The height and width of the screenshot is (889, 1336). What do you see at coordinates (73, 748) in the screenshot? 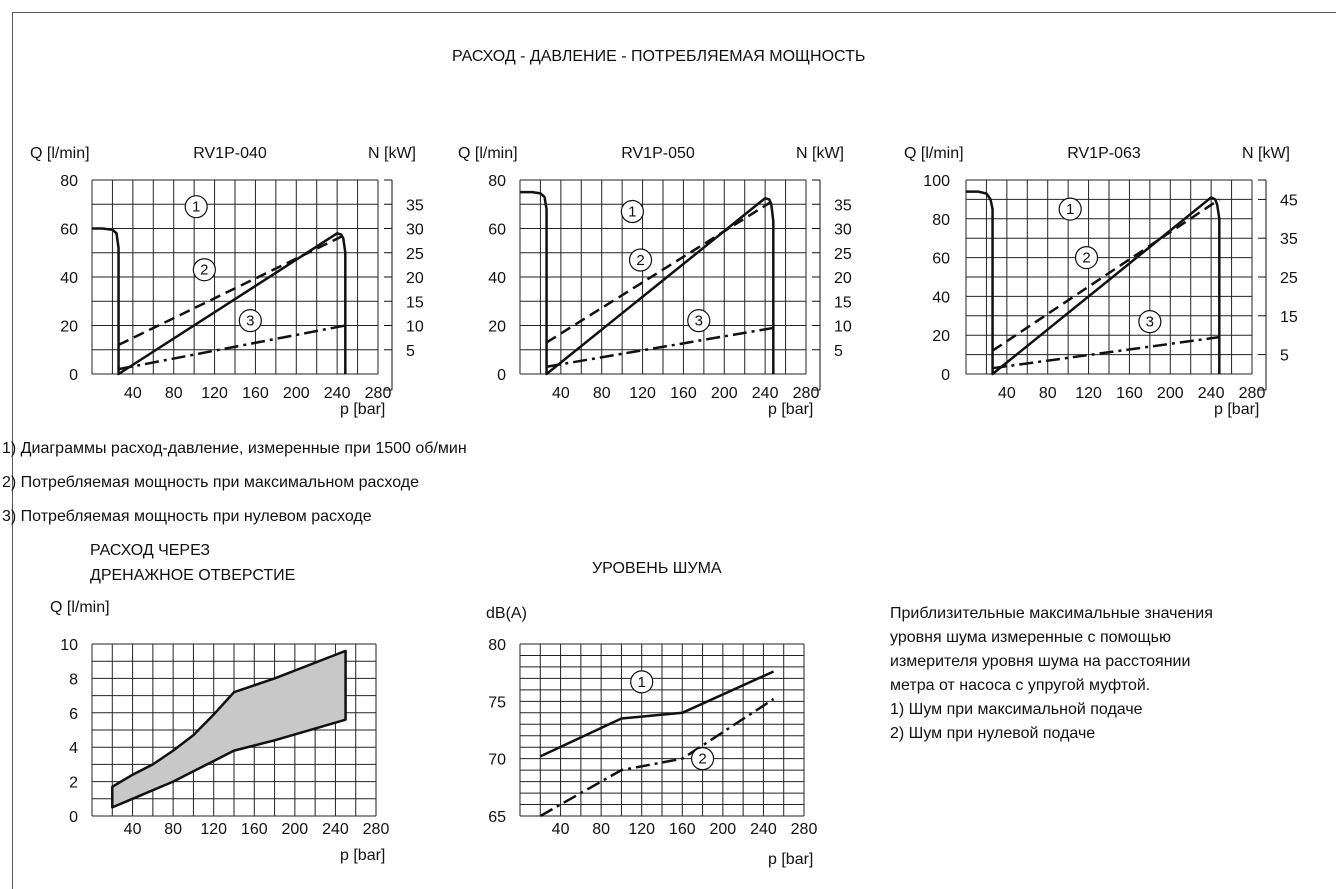
I see `y-tick-label: 4` at bounding box center [73, 748].